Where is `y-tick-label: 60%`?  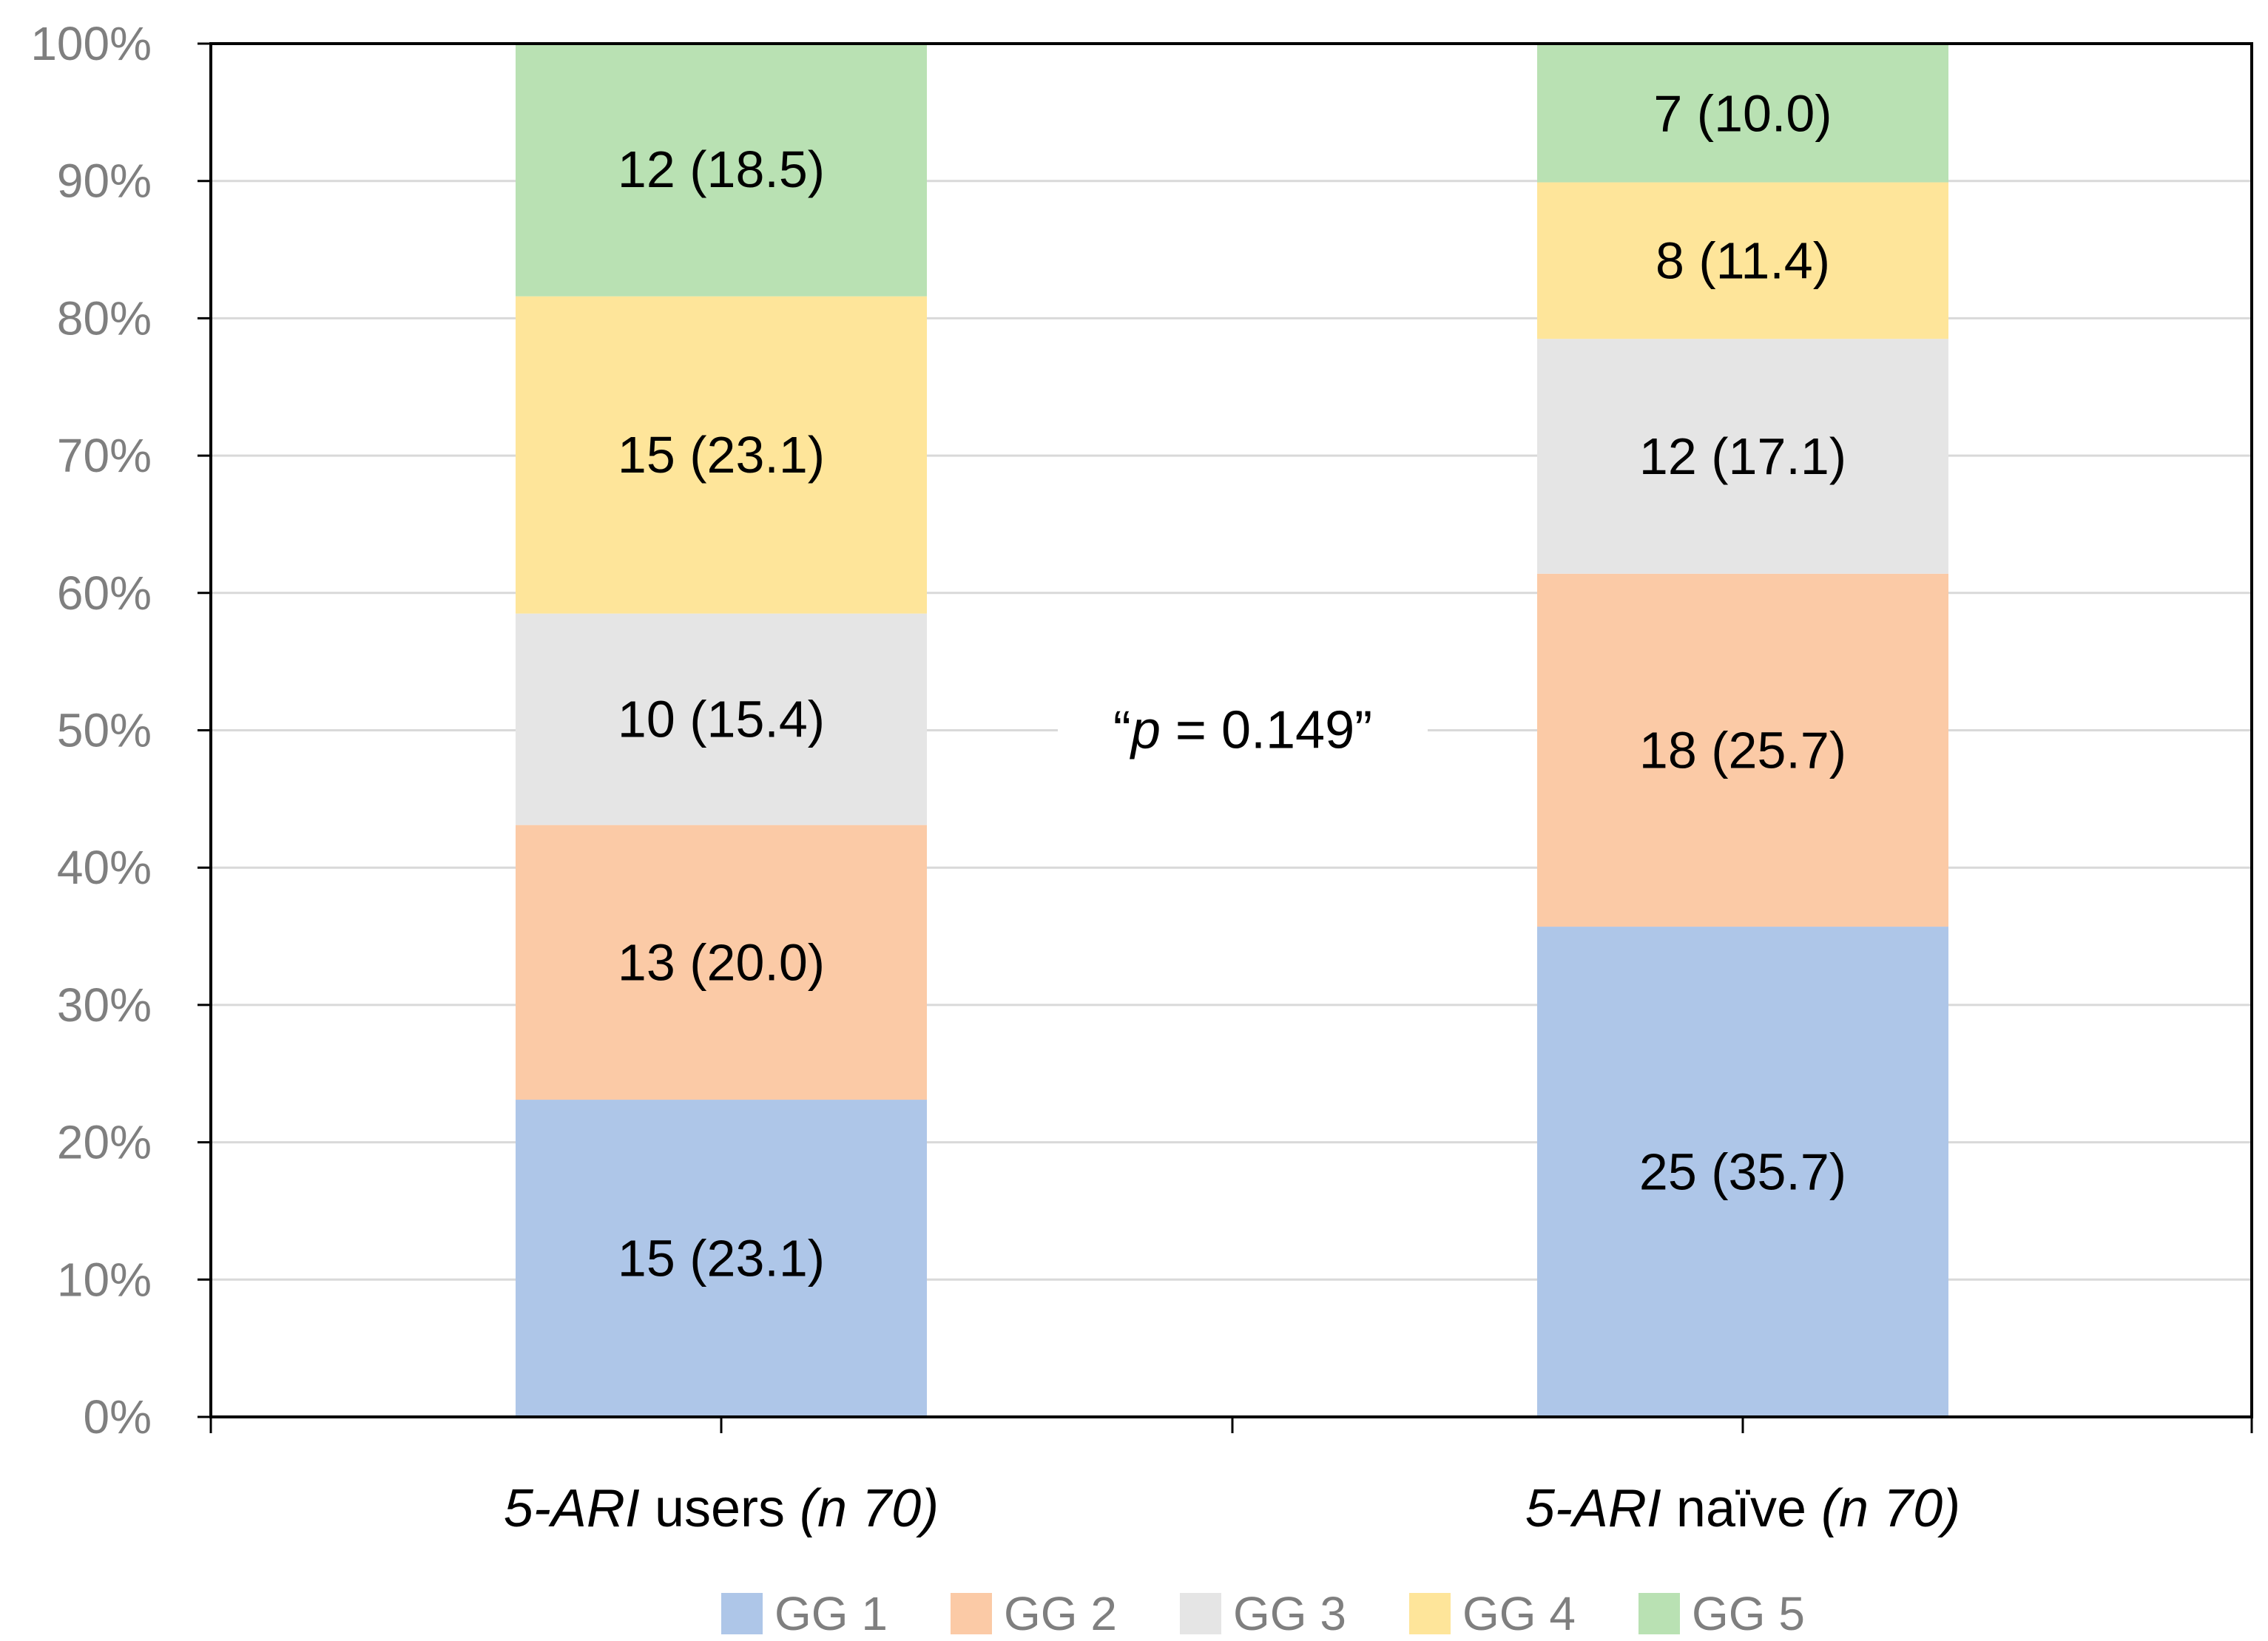 y-tick-label: 60% is located at coordinates (104, 593).